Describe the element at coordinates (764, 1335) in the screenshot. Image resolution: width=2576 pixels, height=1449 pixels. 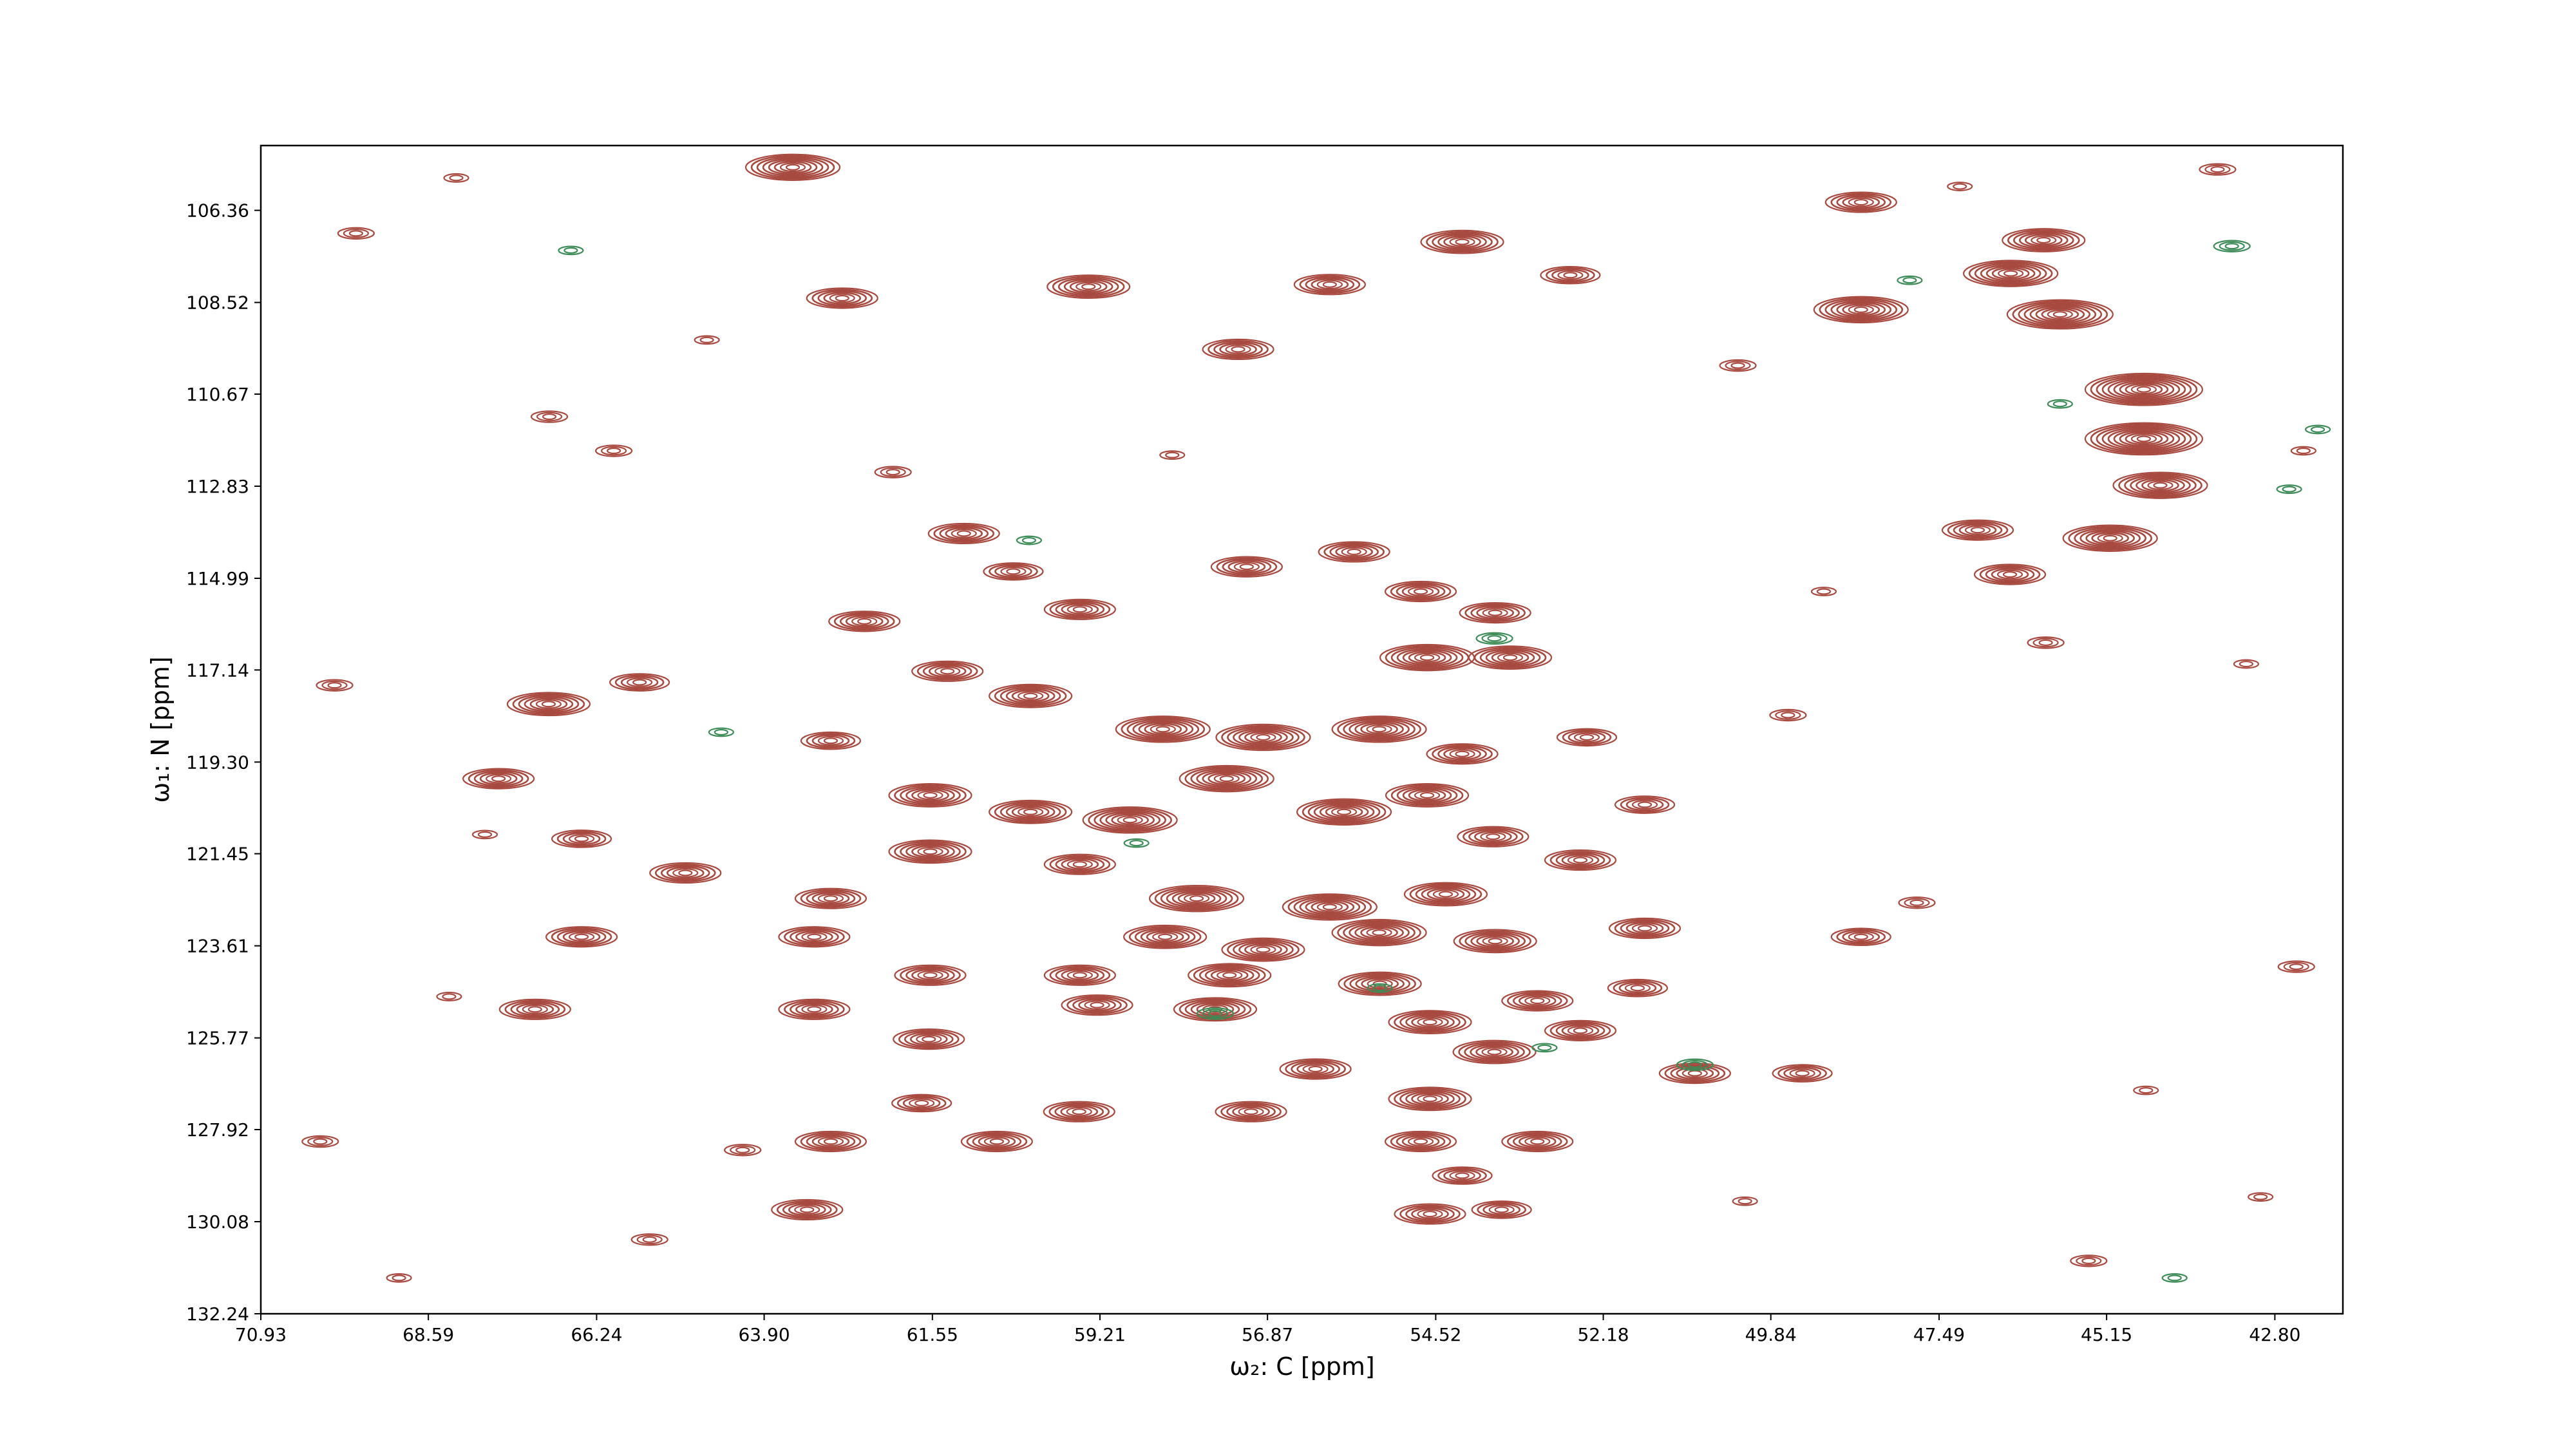
I see `x-tick-label: 63.90` at that location.